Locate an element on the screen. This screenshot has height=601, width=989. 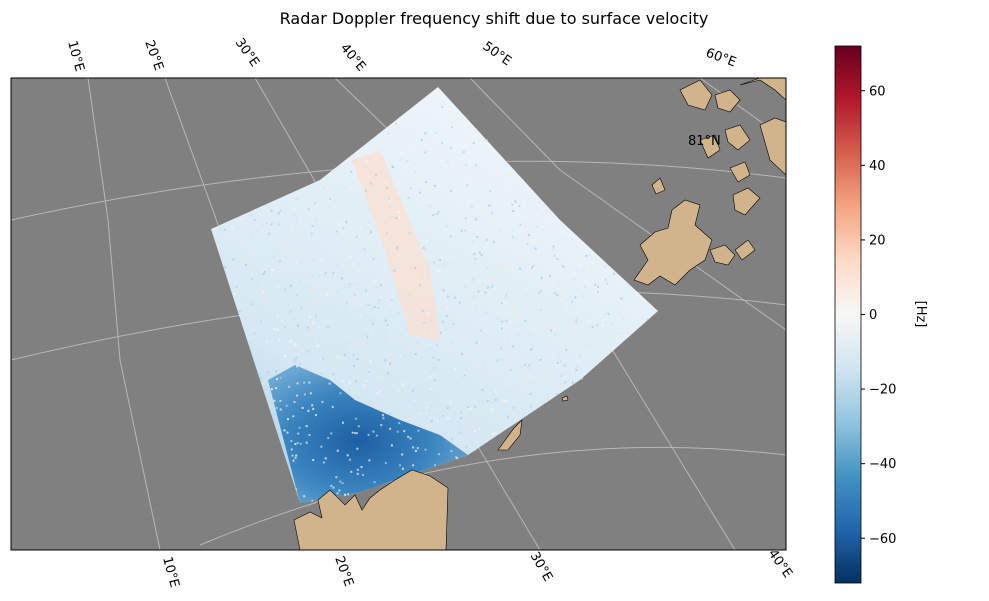
colorbar-tick-label: 60 is located at coordinates (877, 91).